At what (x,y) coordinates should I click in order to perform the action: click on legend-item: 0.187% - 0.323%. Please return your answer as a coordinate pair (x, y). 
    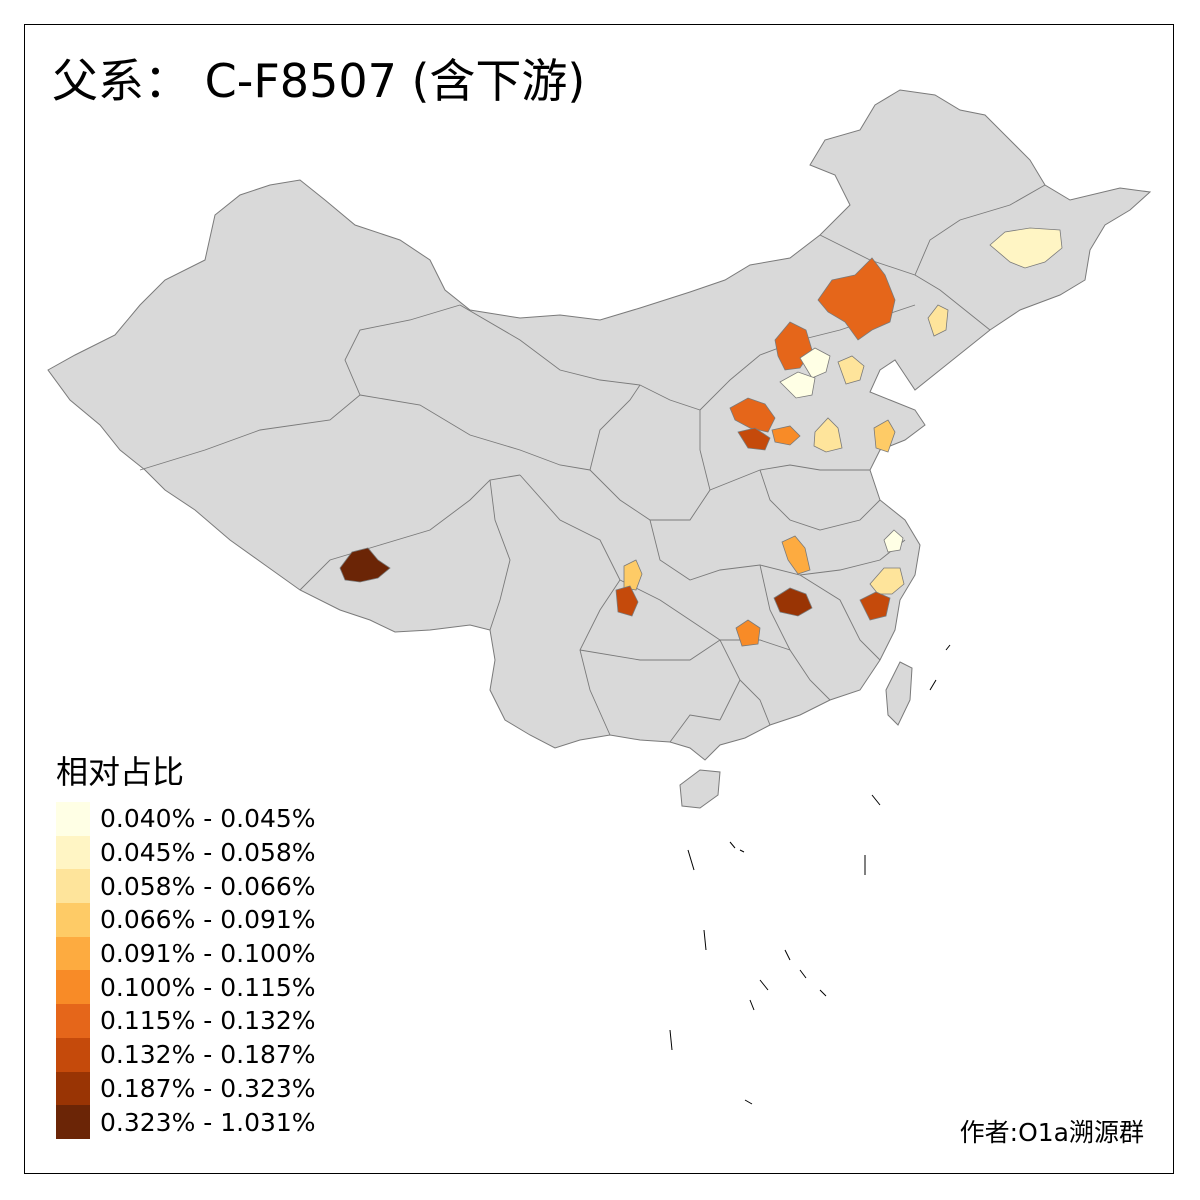
    Looking at the image, I should click on (186, 1088).